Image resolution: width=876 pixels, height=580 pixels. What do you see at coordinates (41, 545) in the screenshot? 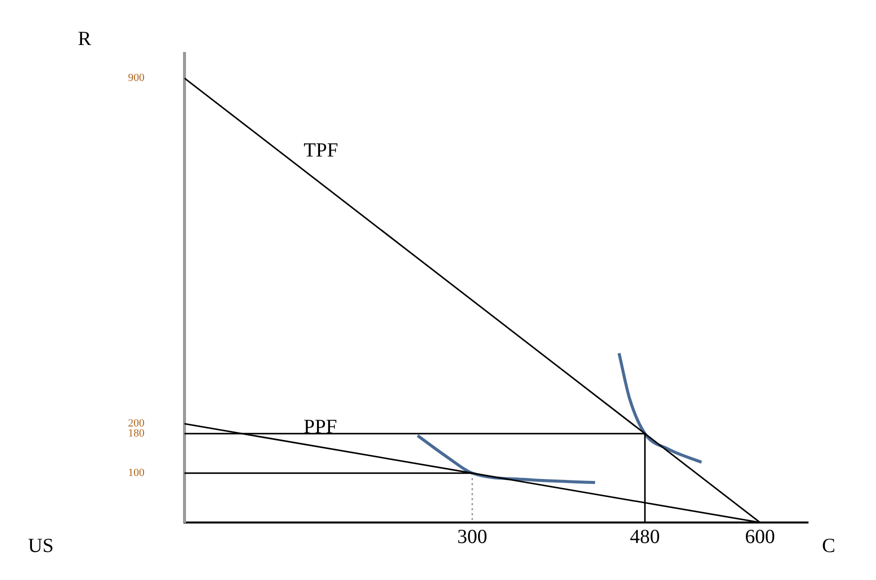
I see `text: US` at bounding box center [41, 545].